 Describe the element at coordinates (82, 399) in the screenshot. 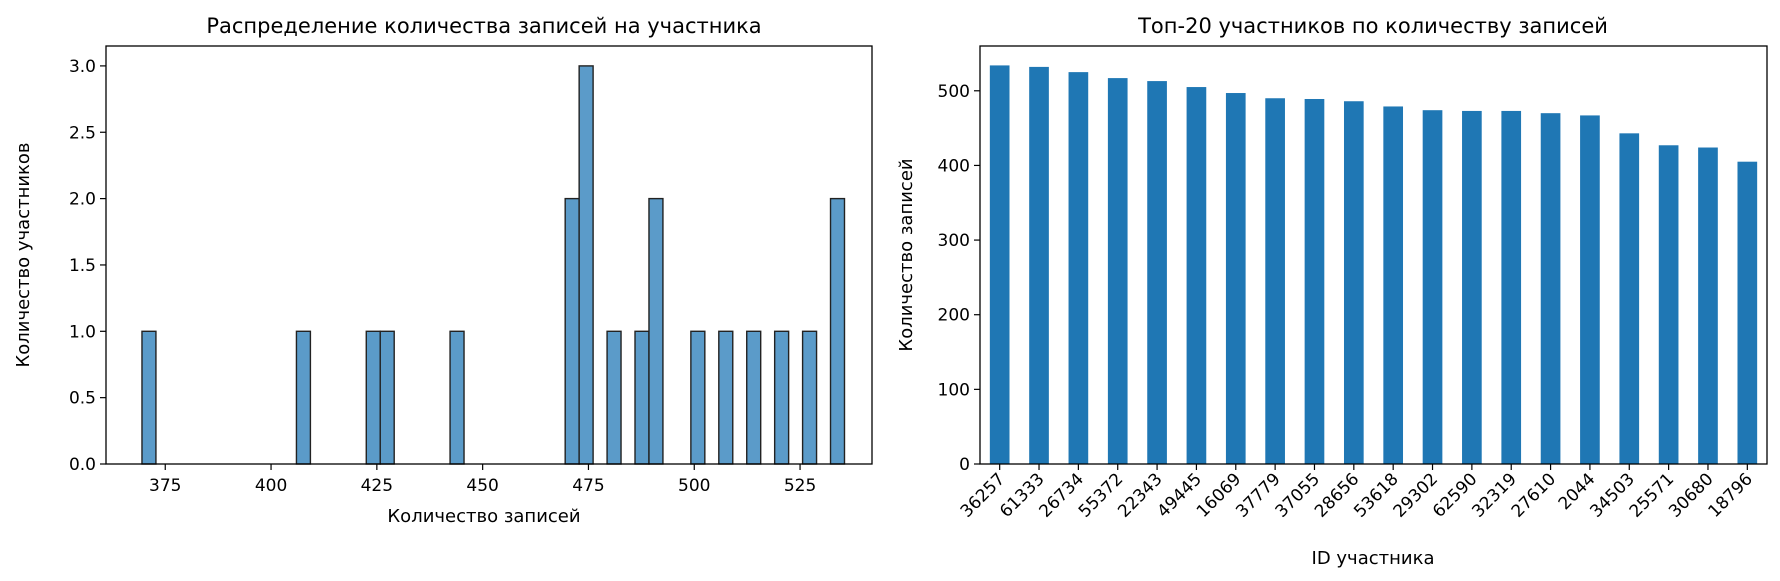

I see `histogram-y-tick-label: 0.5` at that location.